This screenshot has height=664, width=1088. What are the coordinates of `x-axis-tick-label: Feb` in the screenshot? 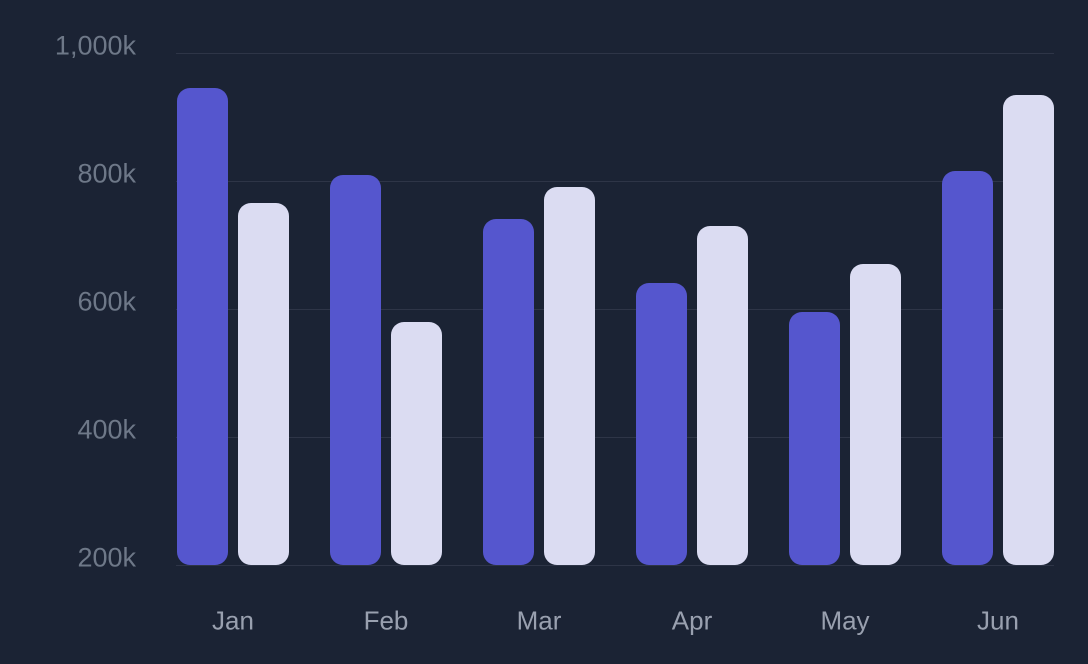 It's located at (386, 620).